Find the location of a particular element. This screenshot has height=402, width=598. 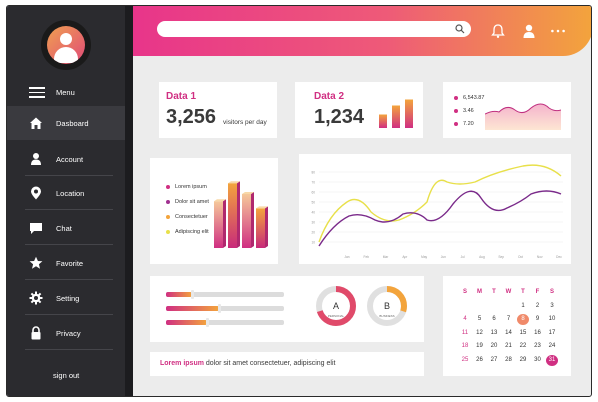

calendar-day: 31 is located at coordinates (552, 360).